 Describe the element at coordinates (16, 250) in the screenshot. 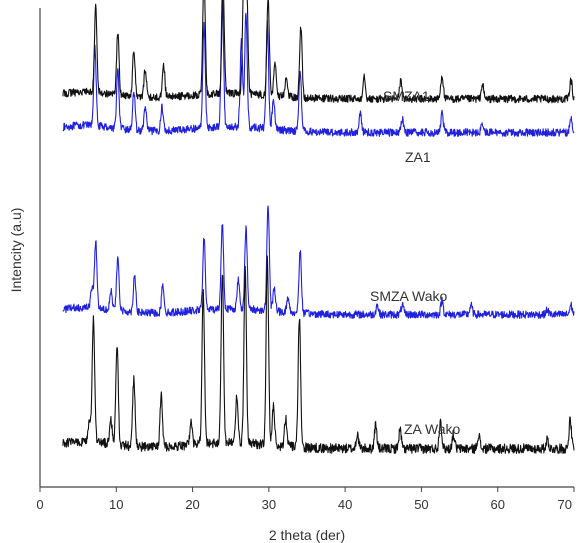

I see `y-axis-title: Intencity (a.u)` at that location.